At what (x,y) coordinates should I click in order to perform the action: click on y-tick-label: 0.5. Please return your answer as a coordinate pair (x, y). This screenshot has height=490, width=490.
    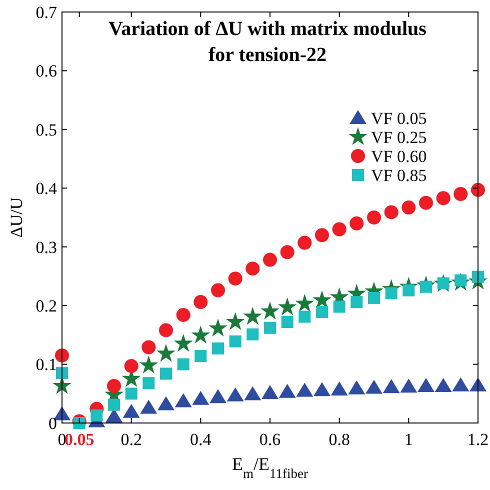
    Looking at the image, I should click on (46, 130).